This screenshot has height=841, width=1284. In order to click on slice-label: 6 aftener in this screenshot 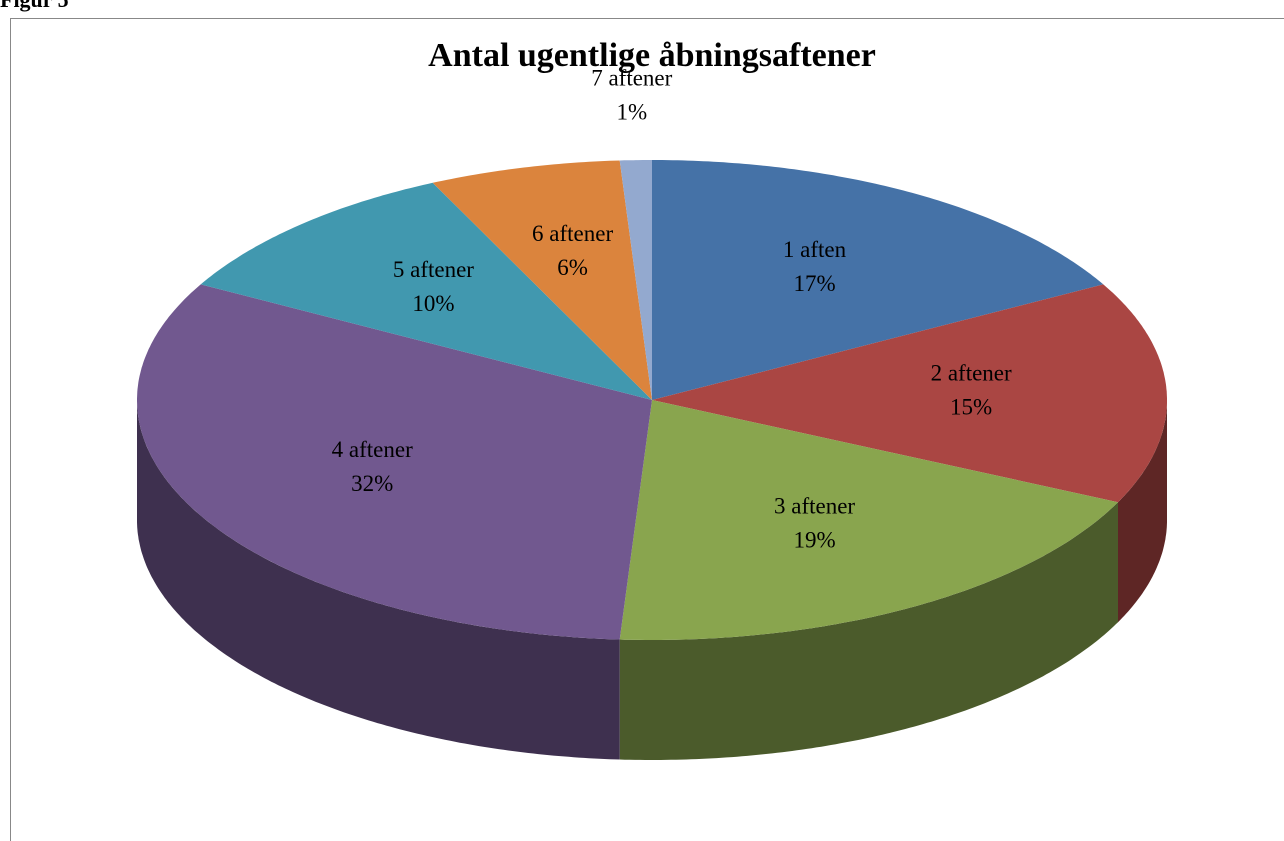, I will do `click(572, 233)`.